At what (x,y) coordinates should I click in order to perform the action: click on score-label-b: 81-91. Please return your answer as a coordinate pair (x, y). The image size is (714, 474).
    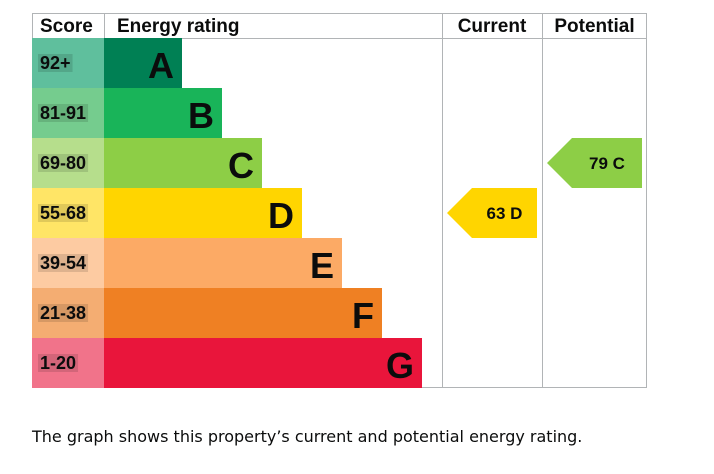
    Looking at the image, I should click on (63, 113).